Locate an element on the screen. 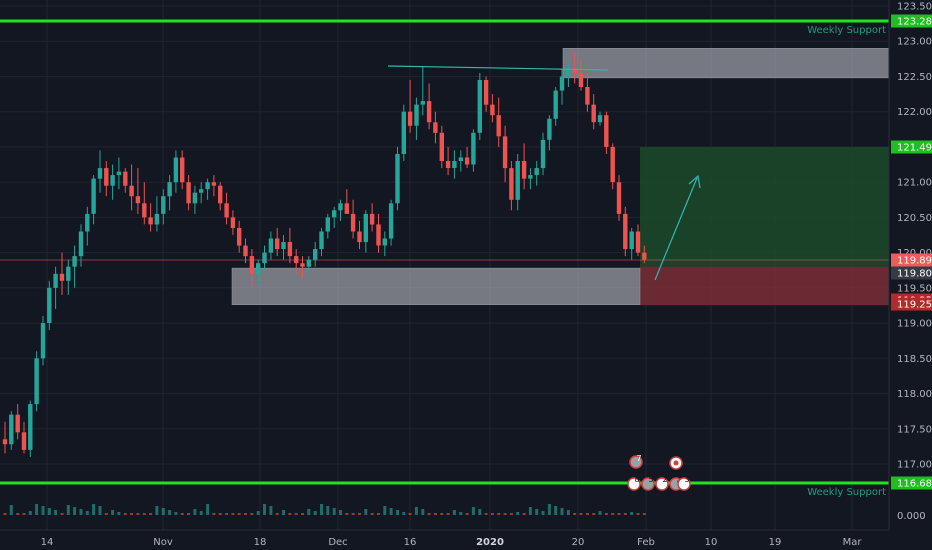  time-label: Nov is located at coordinates (163, 542).